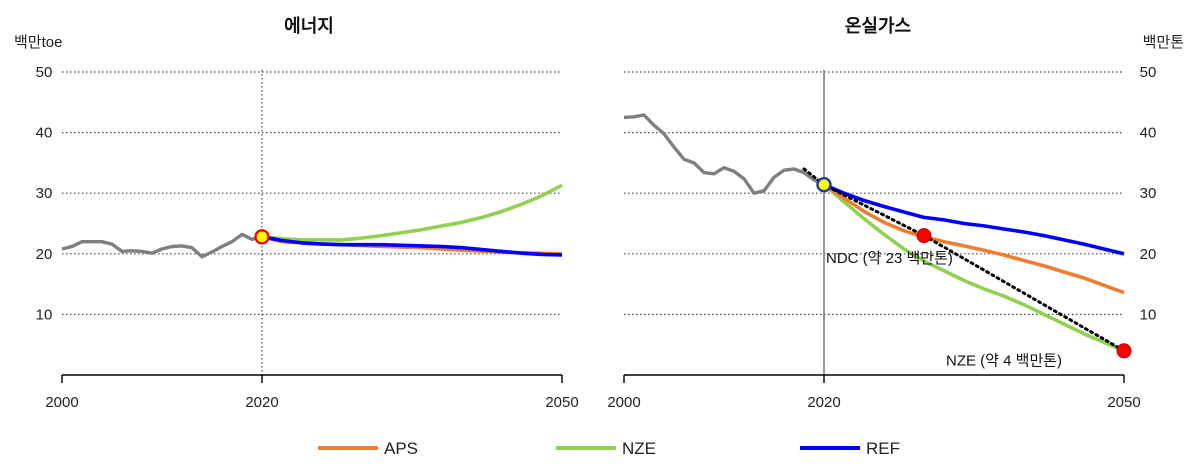 Image resolution: width=1200 pixels, height=476 pixels. Describe the element at coordinates (883, 448) in the screenshot. I see `legend-label-ref: REF` at that location.